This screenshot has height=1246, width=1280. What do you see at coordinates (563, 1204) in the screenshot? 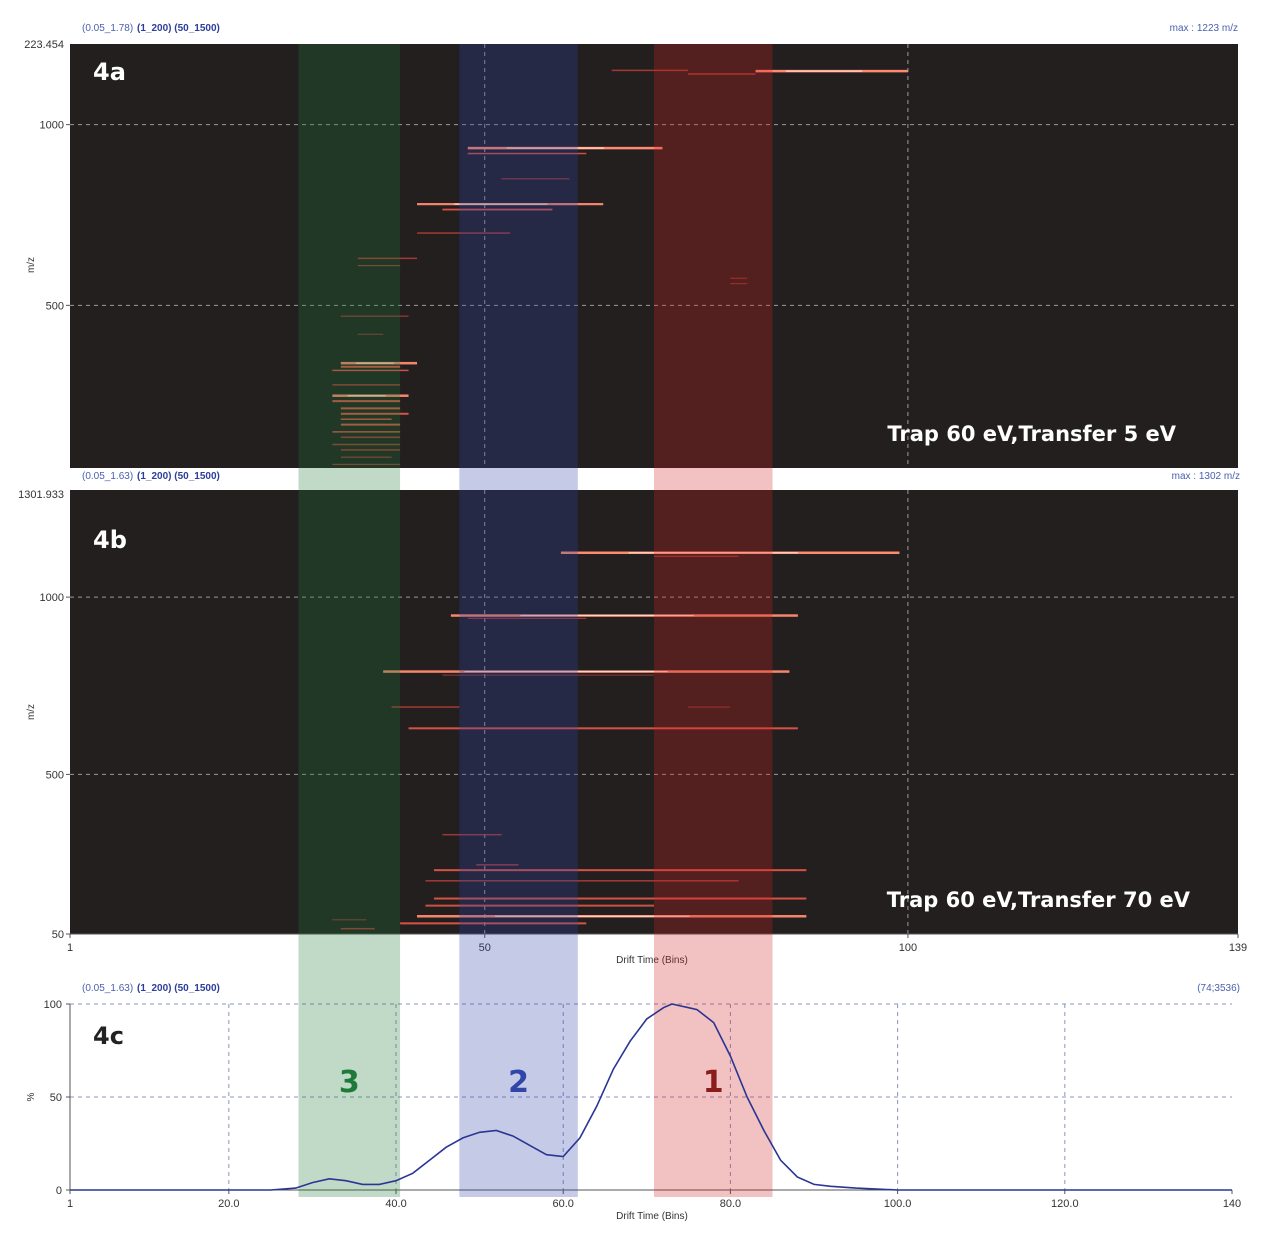
I see `x-tick-label: 60.0` at bounding box center [563, 1204].